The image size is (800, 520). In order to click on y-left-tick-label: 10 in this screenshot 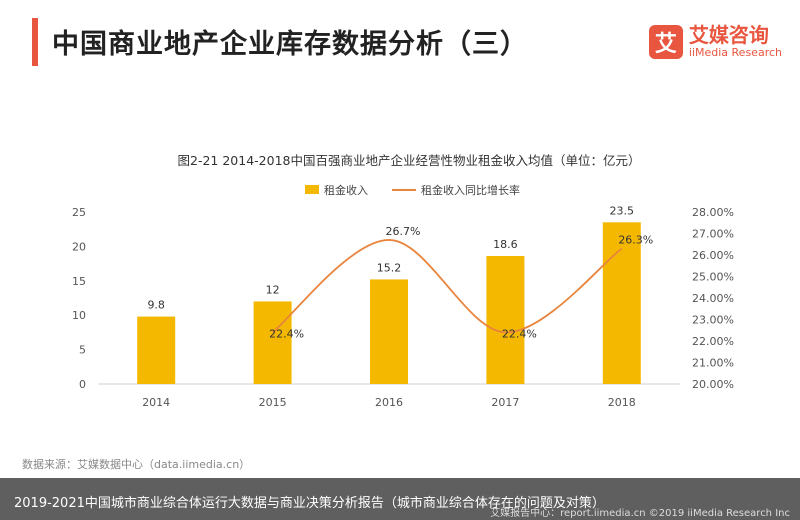, I will do `click(79, 315)`.